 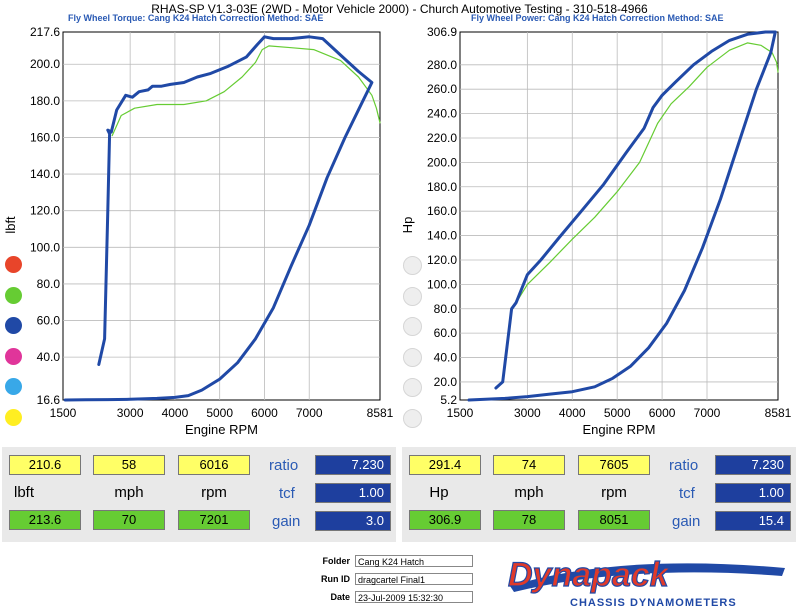 What do you see at coordinates (442, 114) in the screenshot?
I see `y-tick-label: 240.0` at bounding box center [442, 114].